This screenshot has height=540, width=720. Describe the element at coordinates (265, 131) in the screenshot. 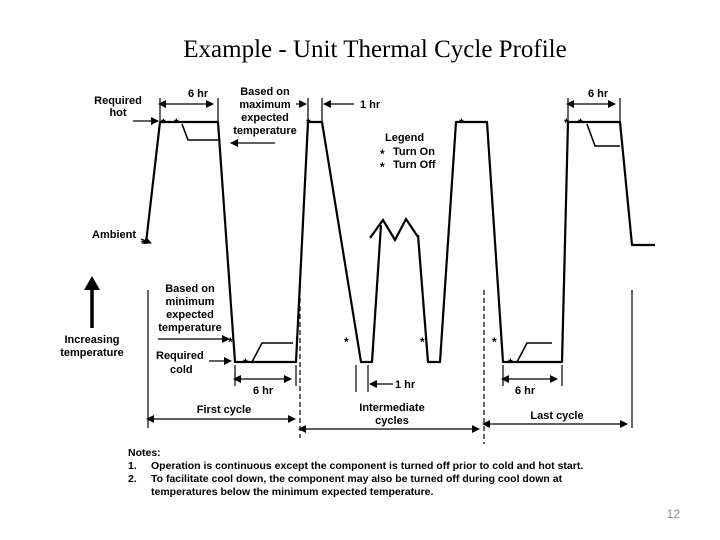

I see `based-on-max-4: temperature` at that location.